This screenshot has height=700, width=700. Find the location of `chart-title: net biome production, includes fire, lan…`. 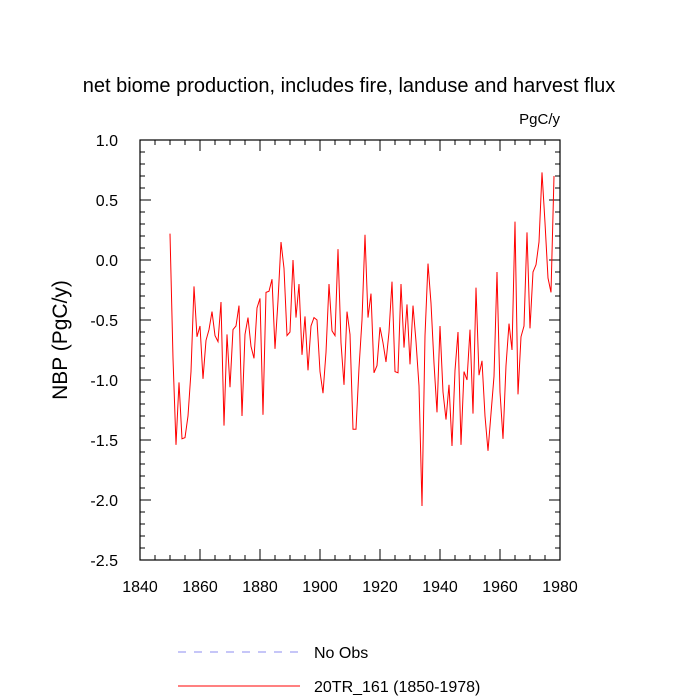

chart-title: net biome production, includes fire, lan… is located at coordinates (349, 86).